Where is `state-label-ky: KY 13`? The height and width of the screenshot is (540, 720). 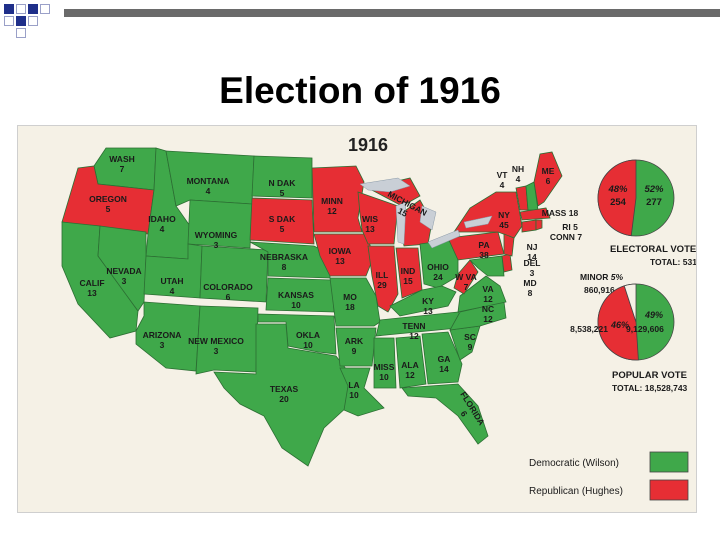
state-label-ky: KY 13 is located at coordinates (428, 306).